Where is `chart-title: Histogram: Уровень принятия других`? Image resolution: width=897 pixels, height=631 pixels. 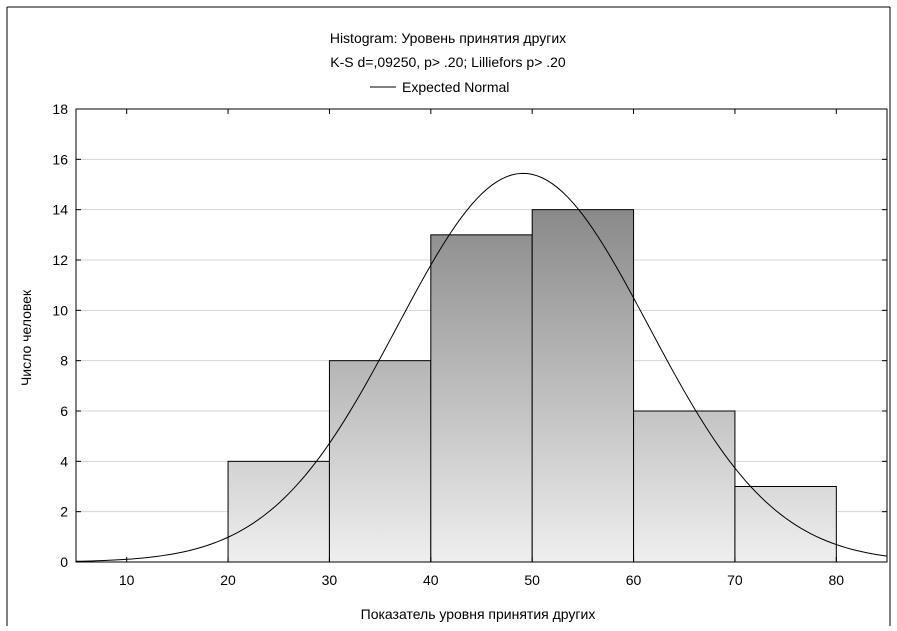 chart-title: Histogram: Уровень принятия других is located at coordinates (448, 38).